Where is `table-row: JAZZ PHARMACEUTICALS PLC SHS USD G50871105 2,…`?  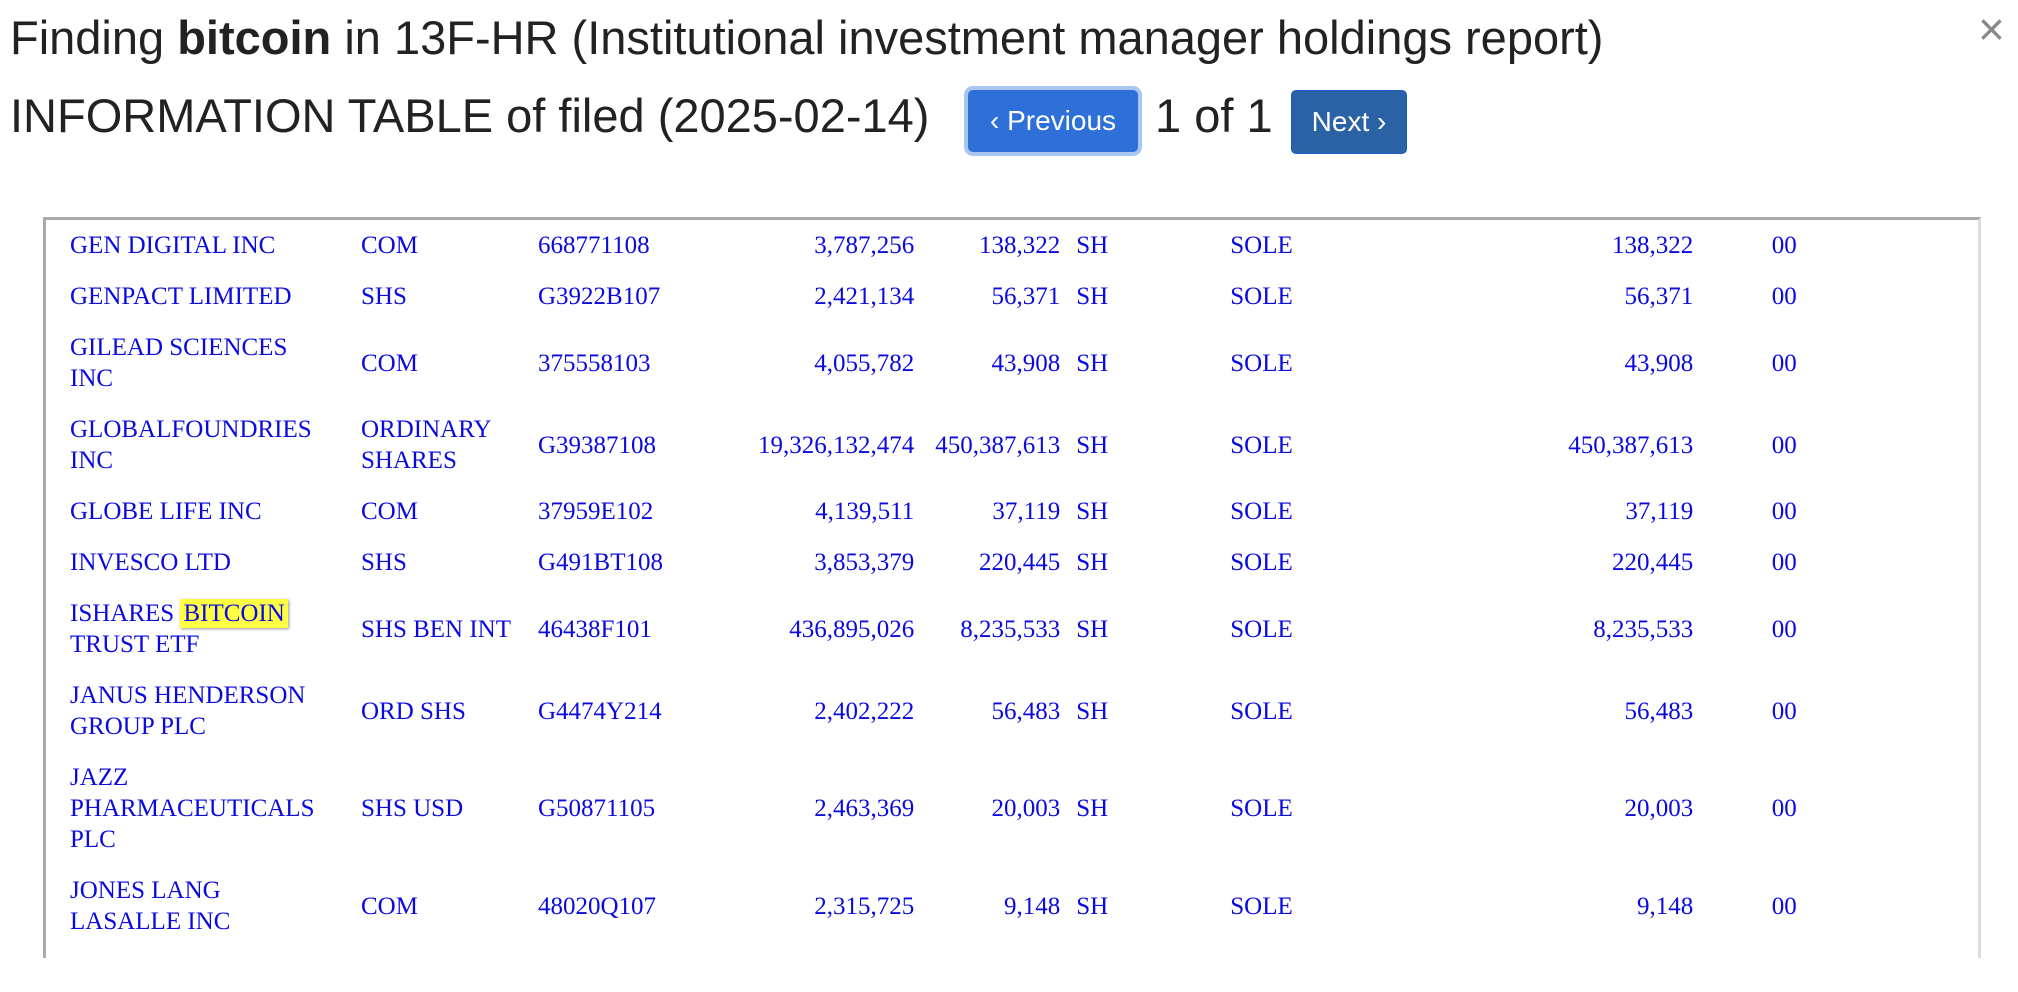 table-row: JAZZ PHARMACEUTICALS PLC SHS USD G50871105 2,… is located at coordinates (933, 808).